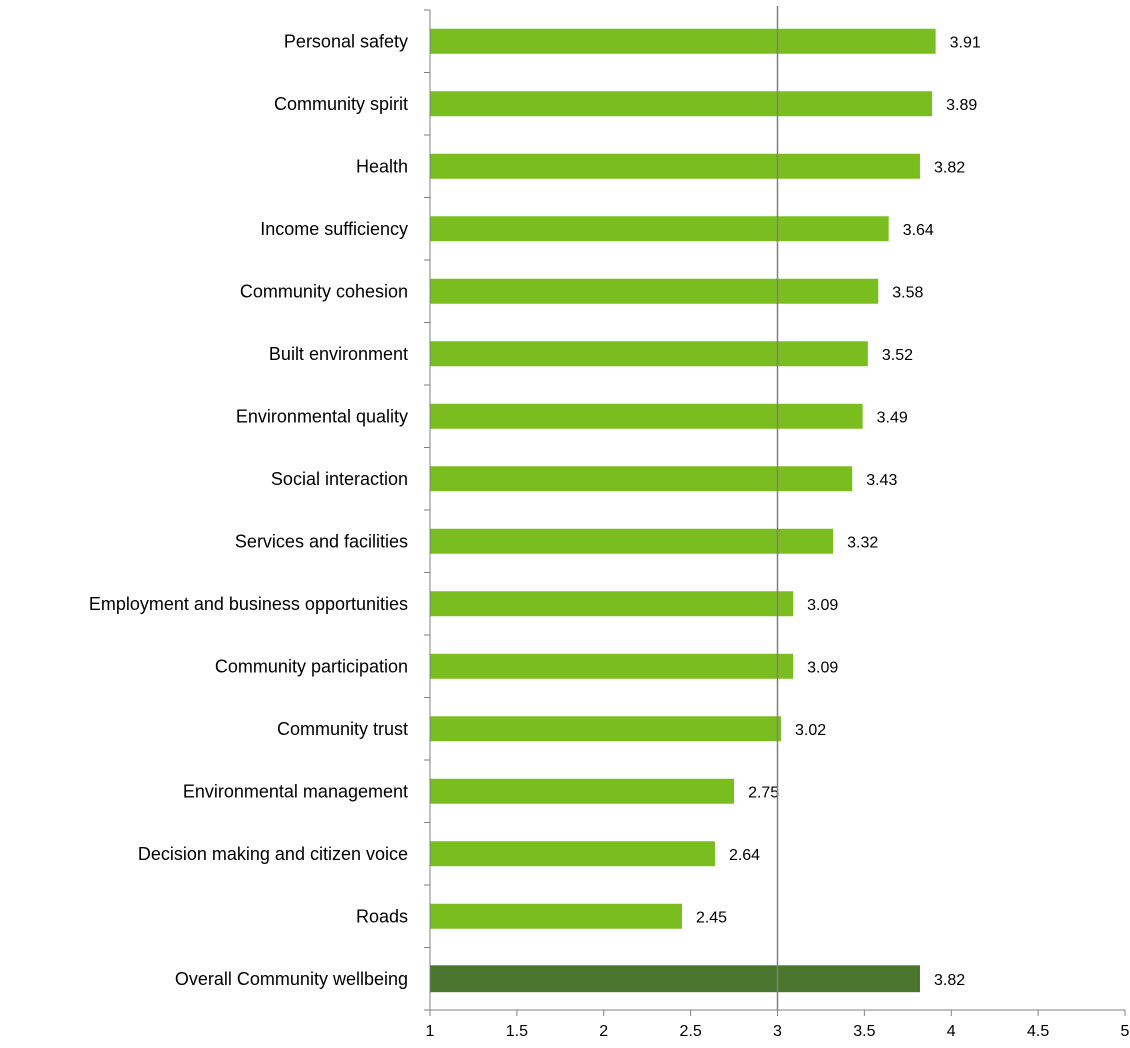 The image size is (1130, 1048). Describe the element at coordinates (382, 166) in the screenshot. I see `category-label: Health` at that location.